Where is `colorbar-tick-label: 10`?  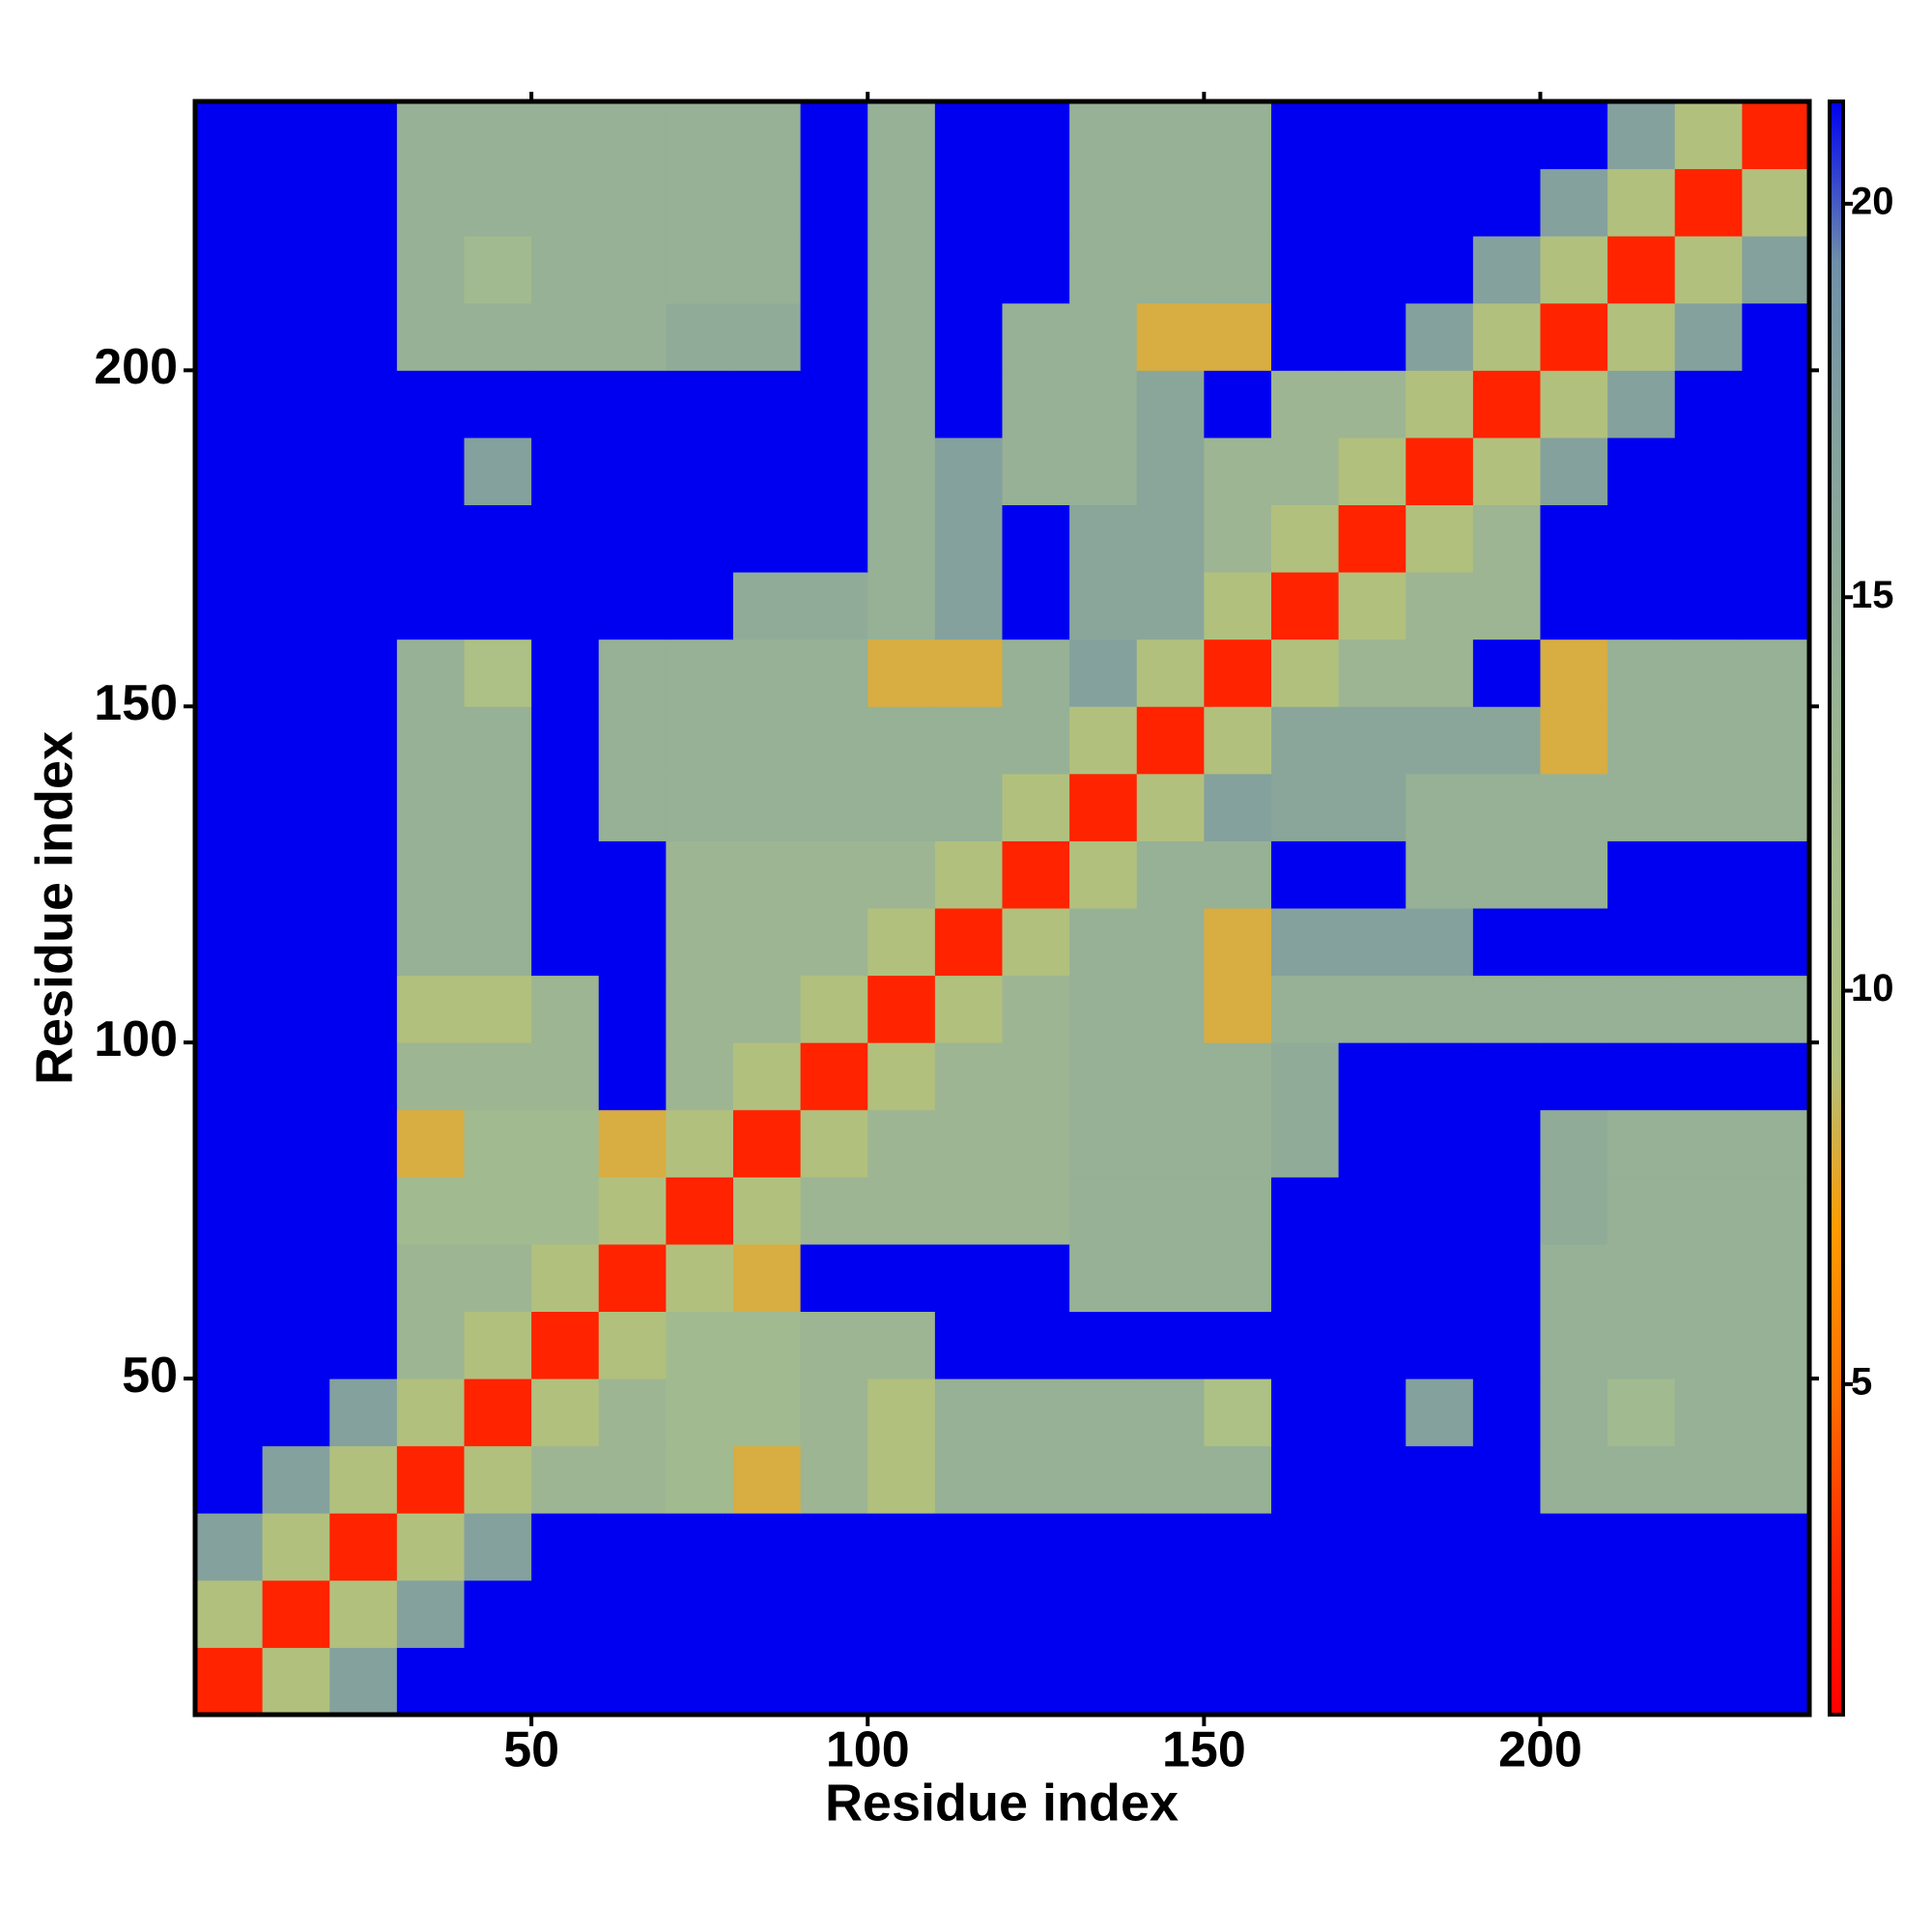 colorbar-tick-label: 10 is located at coordinates (1872, 988).